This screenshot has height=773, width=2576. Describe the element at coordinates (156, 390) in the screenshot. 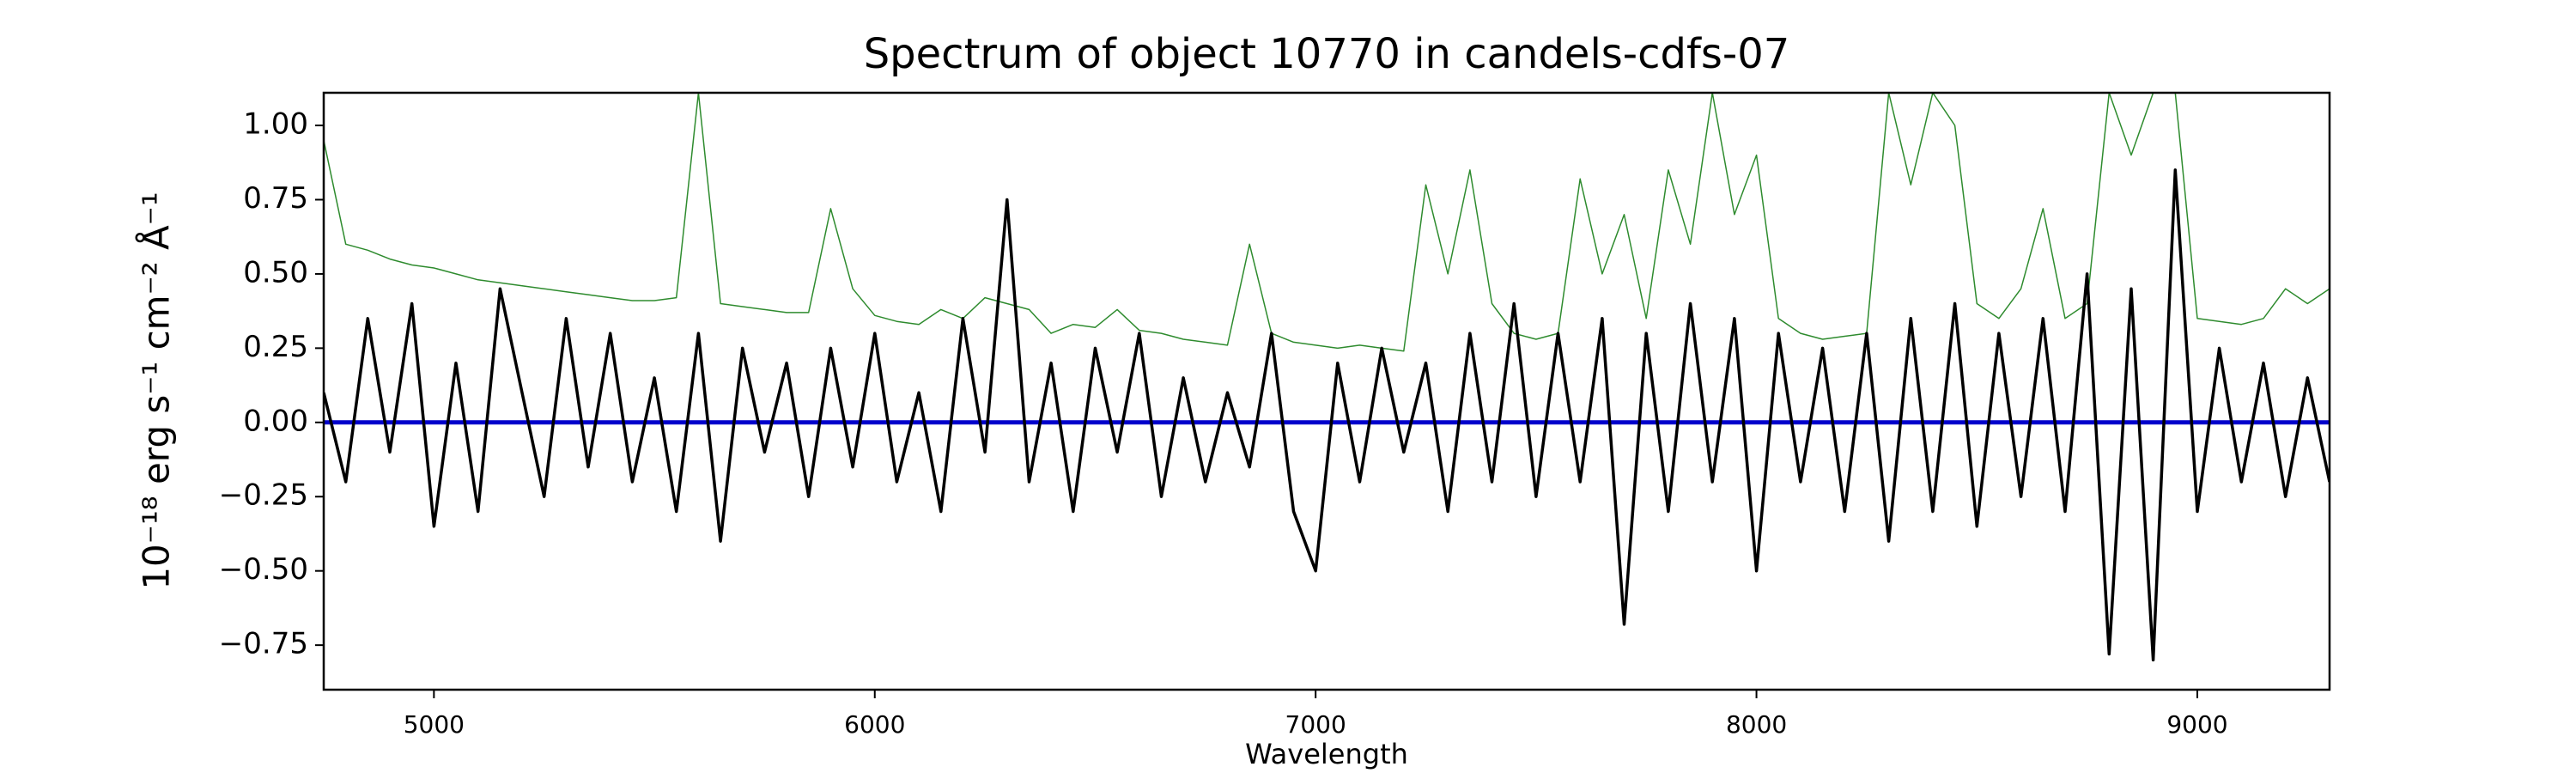

I see `y-axis-label: 10⁻¹⁸ erg s⁻¹ cm⁻² Å⁻¹` at that location.